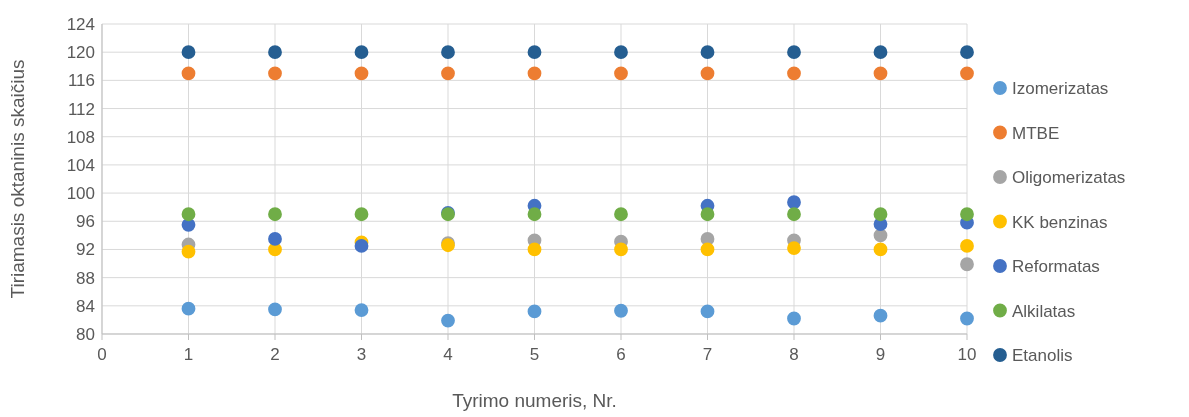 The width and height of the screenshot is (1189, 417). I want to click on x-tick-label: 9, so click(880, 354).